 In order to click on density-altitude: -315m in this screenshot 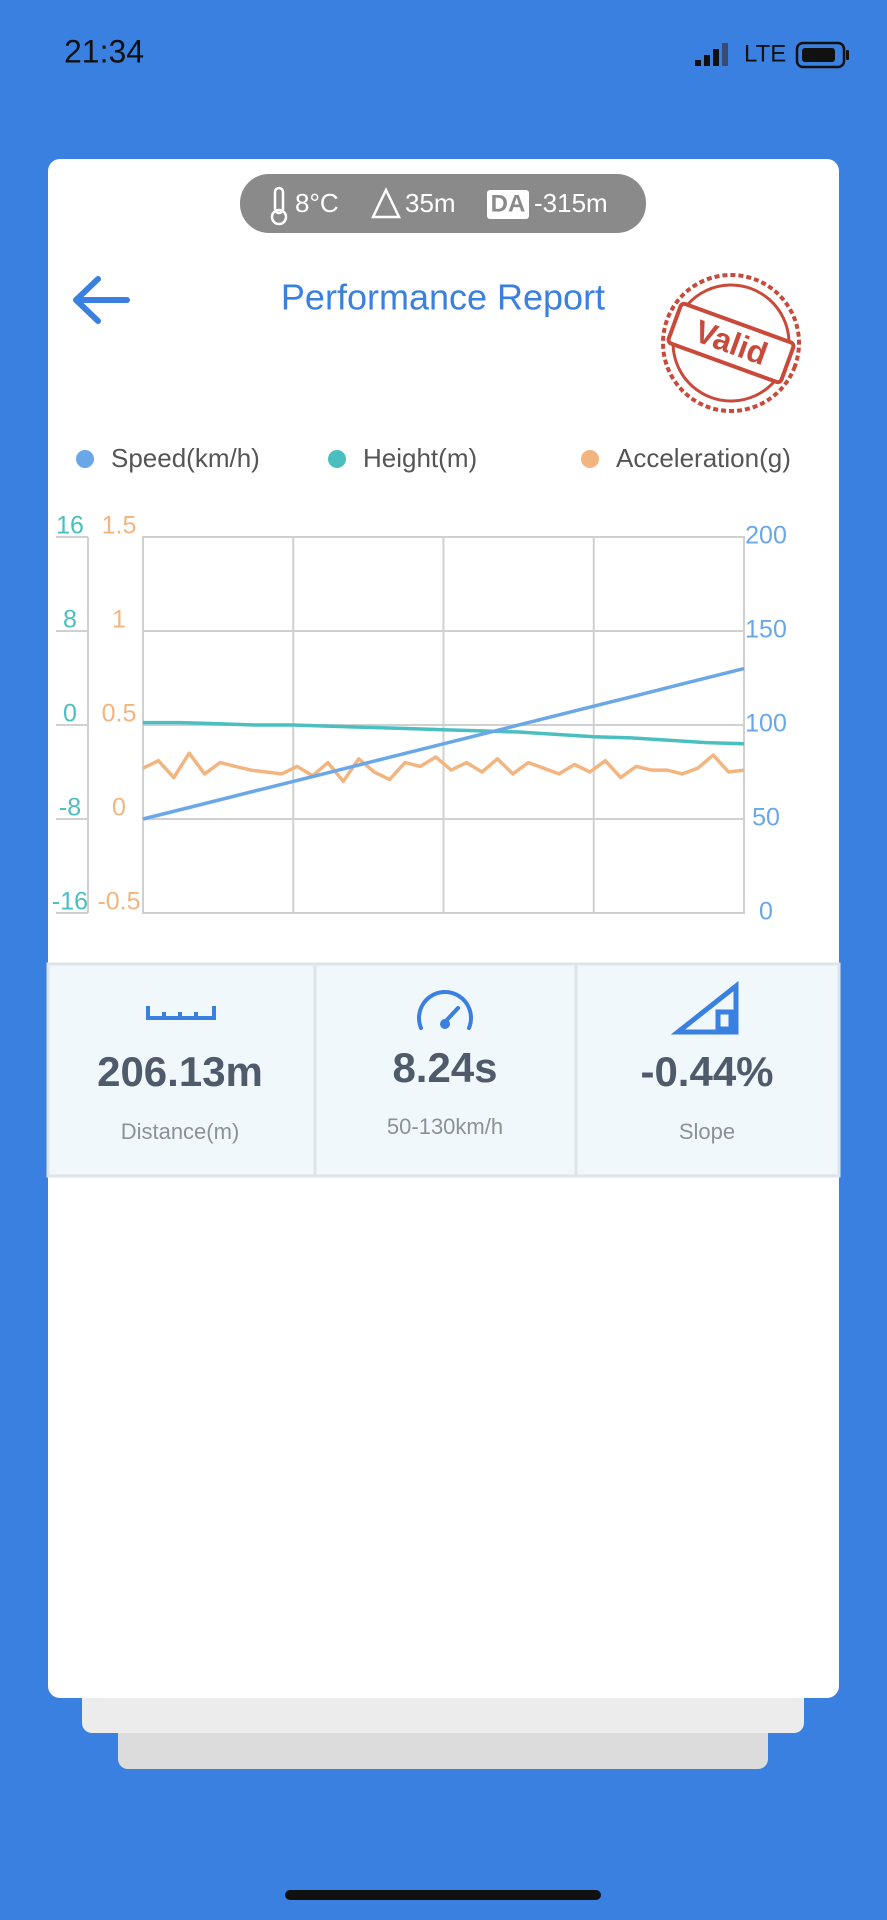, I will do `click(571, 203)`.